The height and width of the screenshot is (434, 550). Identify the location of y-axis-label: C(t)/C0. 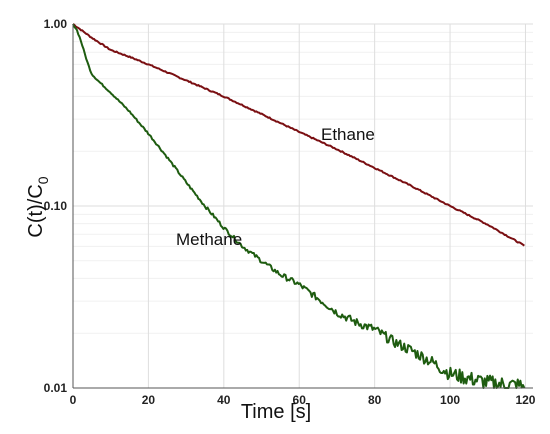
(38, 206).